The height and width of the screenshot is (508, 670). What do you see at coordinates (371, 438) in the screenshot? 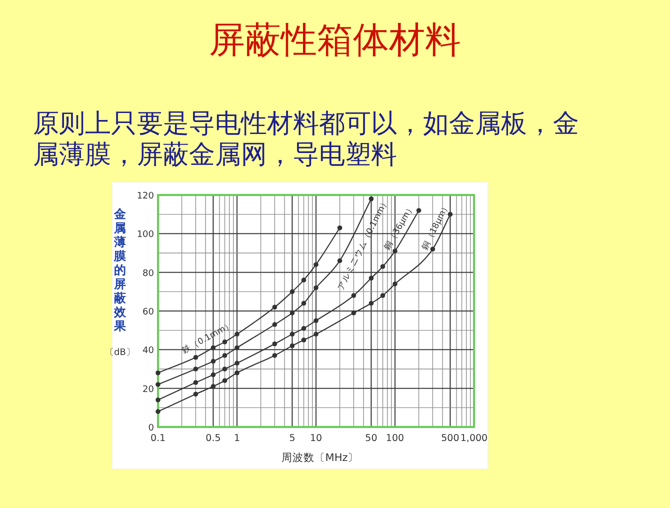
I see `x-tick-label: 50` at bounding box center [371, 438].